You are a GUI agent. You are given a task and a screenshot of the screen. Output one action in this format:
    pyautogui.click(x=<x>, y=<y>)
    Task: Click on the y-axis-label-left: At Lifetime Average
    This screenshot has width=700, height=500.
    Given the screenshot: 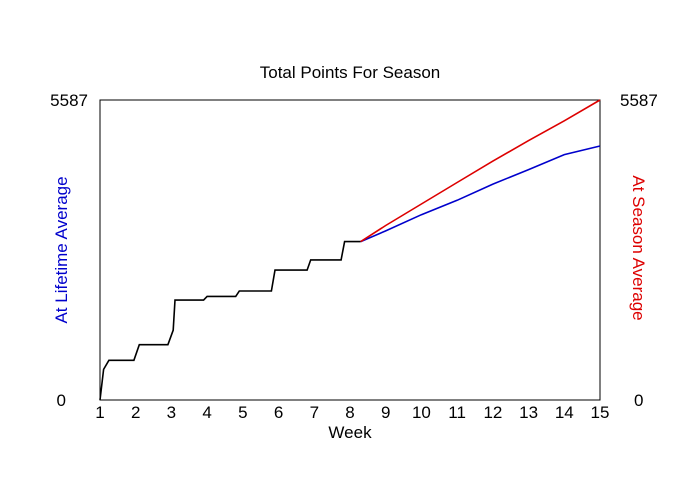 What is the action you would take?
    pyautogui.click(x=61, y=249)
    